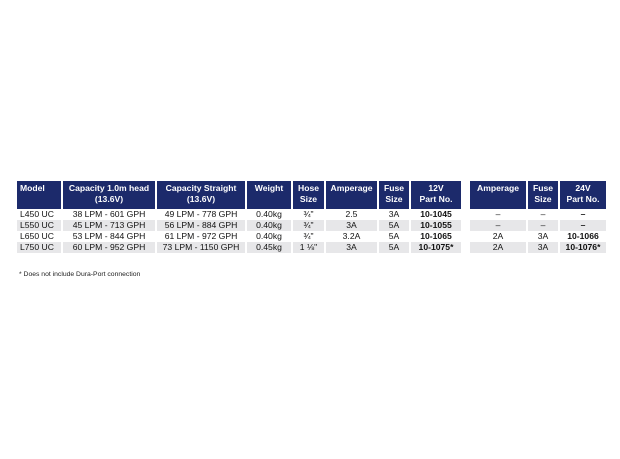  What do you see at coordinates (352, 236) in the screenshot?
I see `cell-amperage-12v: 3.2A` at bounding box center [352, 236].